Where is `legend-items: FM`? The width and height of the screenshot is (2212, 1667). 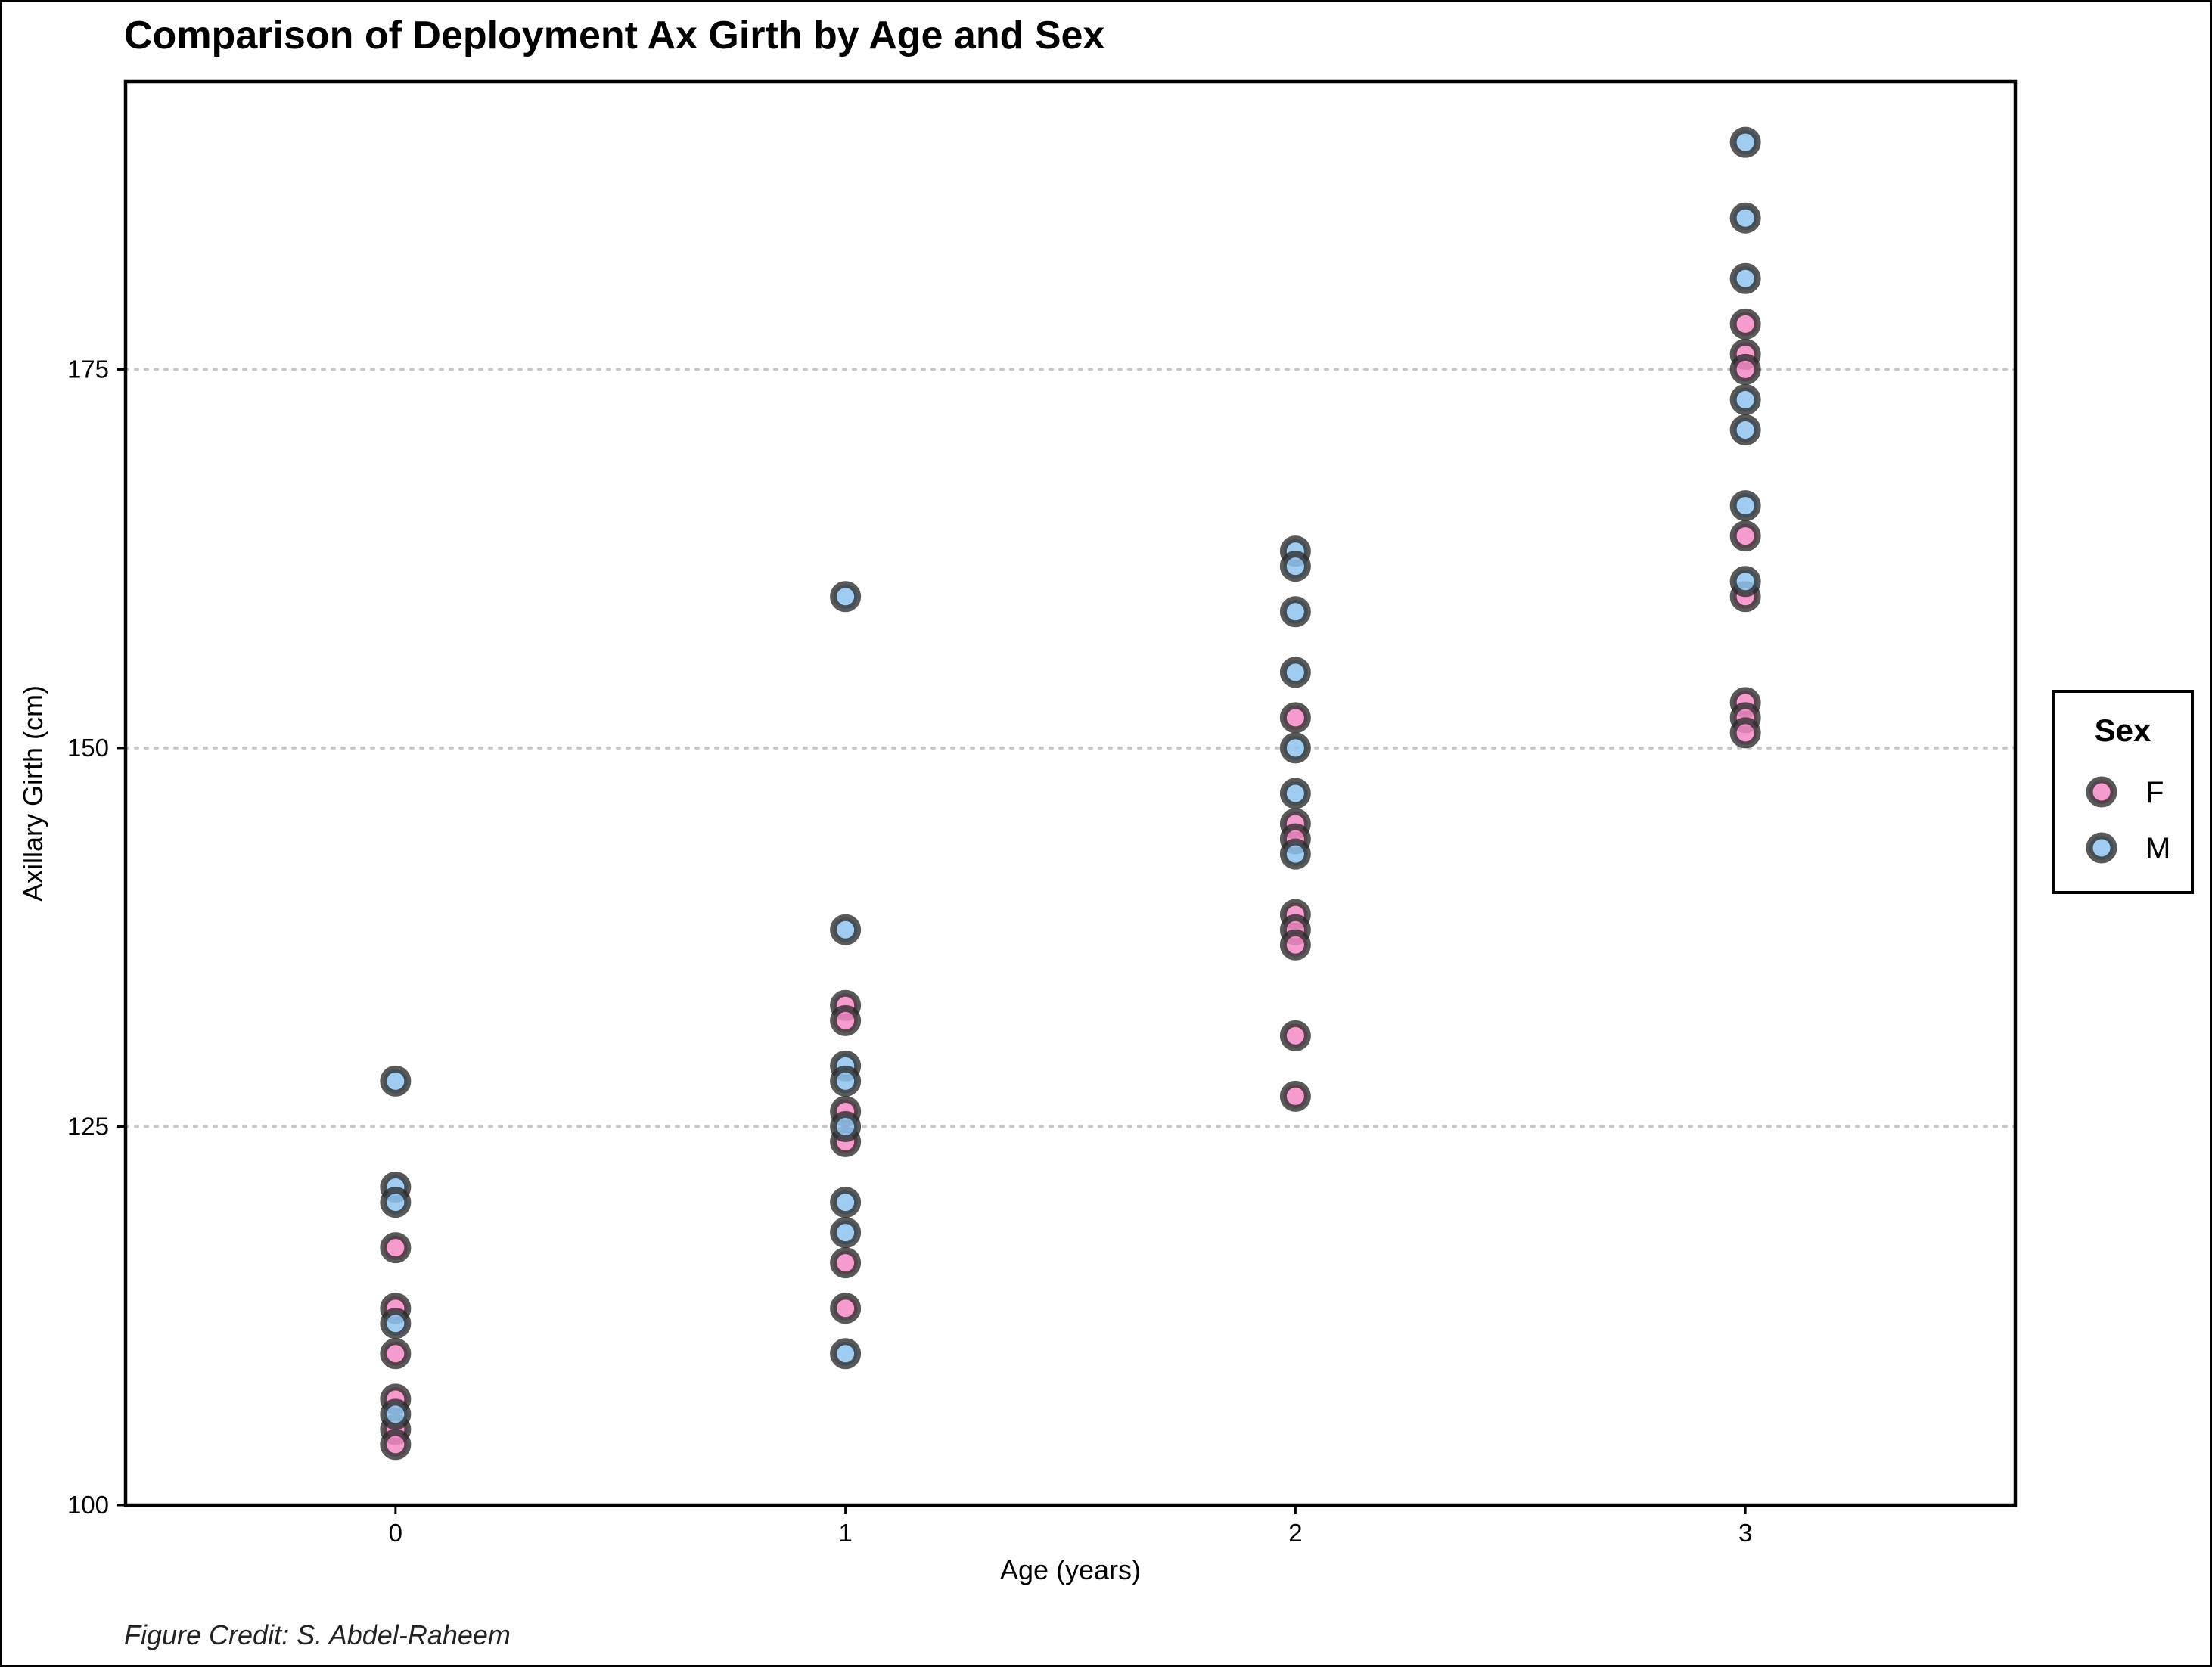
legend-items: FM is located at coordinates (2128, 820).